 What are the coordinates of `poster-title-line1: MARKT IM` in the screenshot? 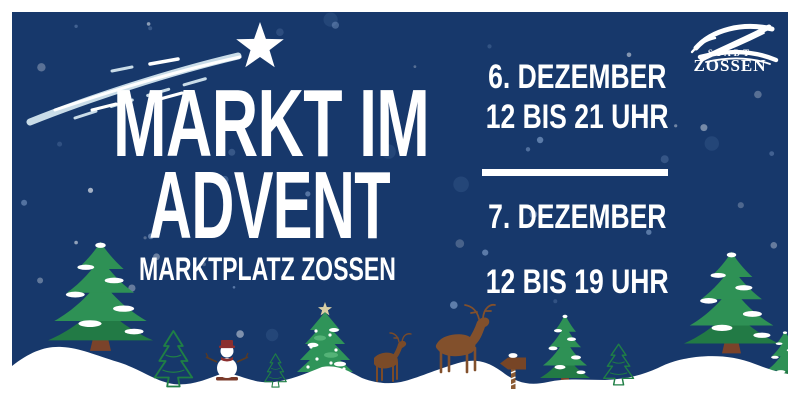 It's located at (271, 123).